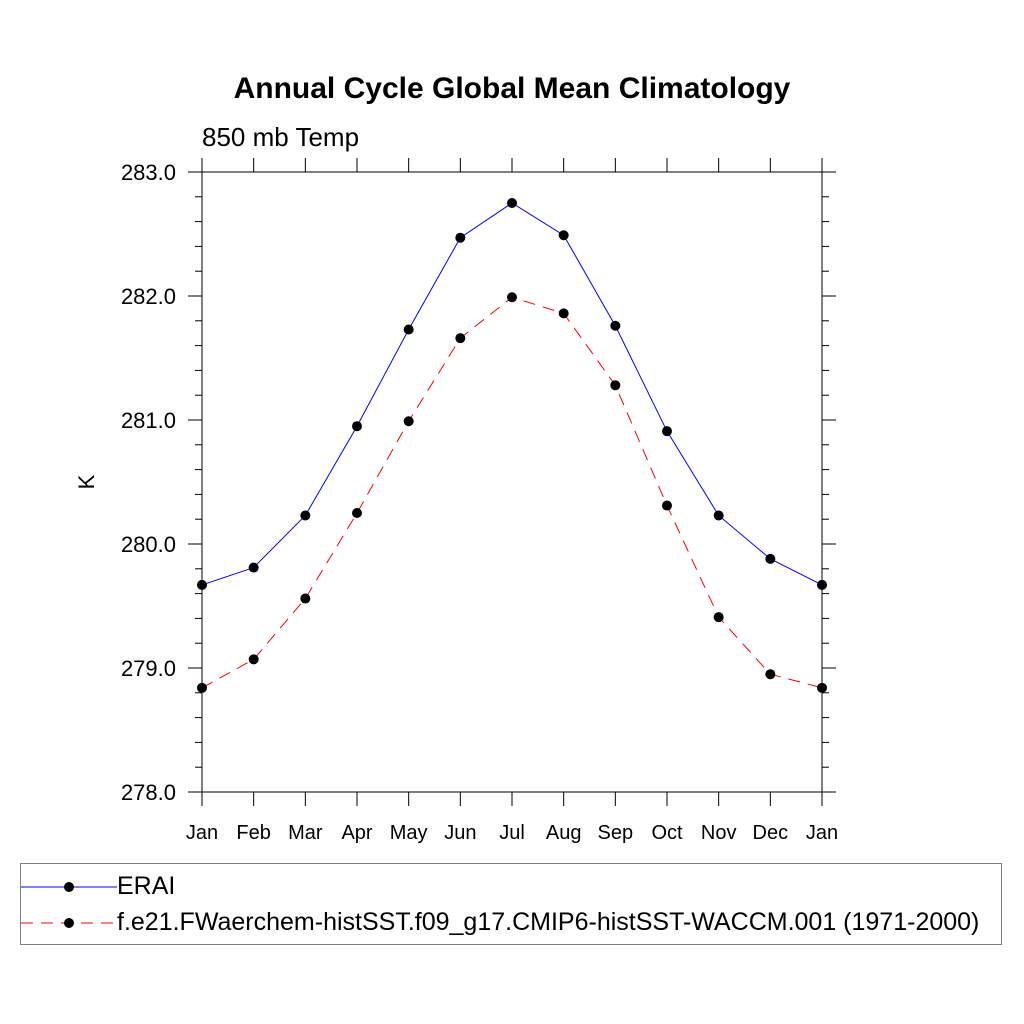 This screenshot has width=1024, height=1024. What do you see at coordinates (69, 887) in the screenshot?
I see `legend-line-erai` at bounding box center [69, 887].